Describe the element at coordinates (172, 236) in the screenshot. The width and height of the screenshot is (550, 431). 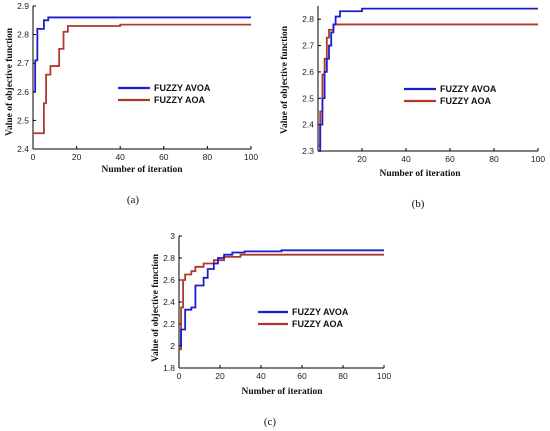
I see `y-tick-label: 3` at that location.